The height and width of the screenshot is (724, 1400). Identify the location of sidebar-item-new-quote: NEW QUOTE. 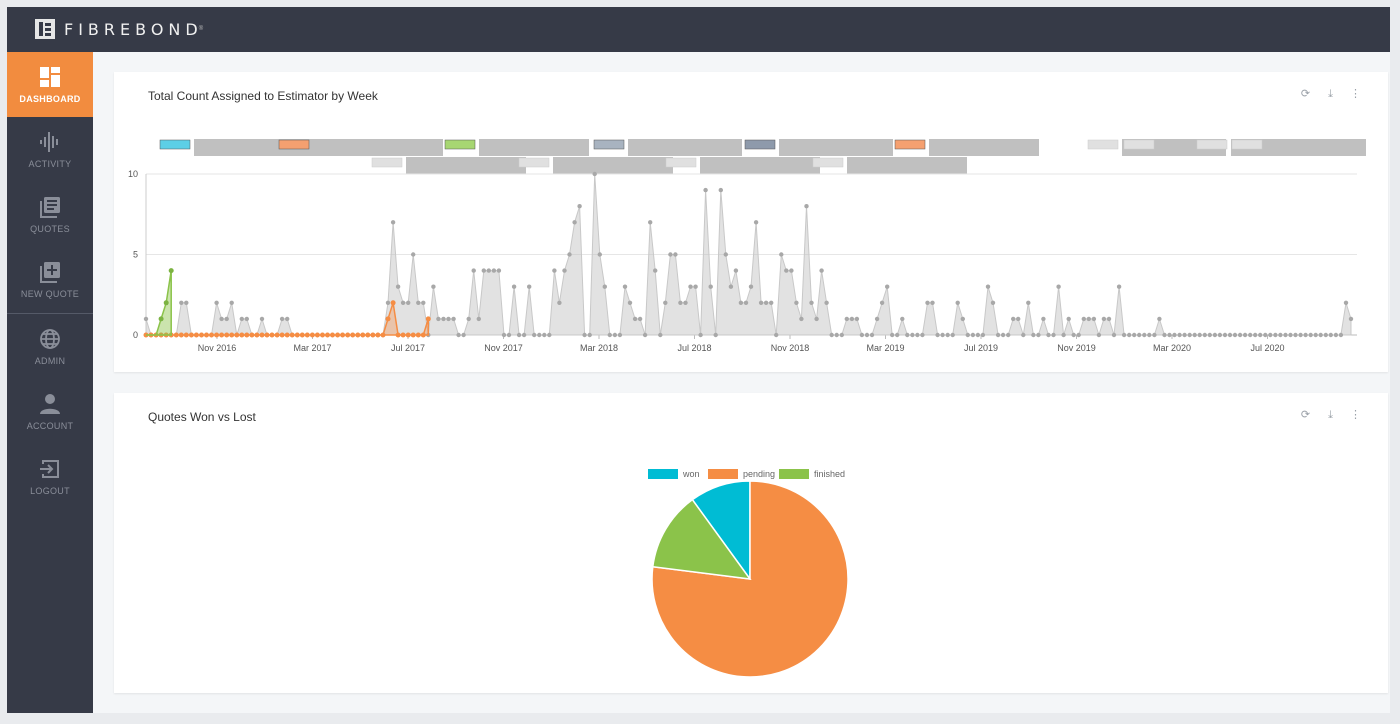
(50, 279).